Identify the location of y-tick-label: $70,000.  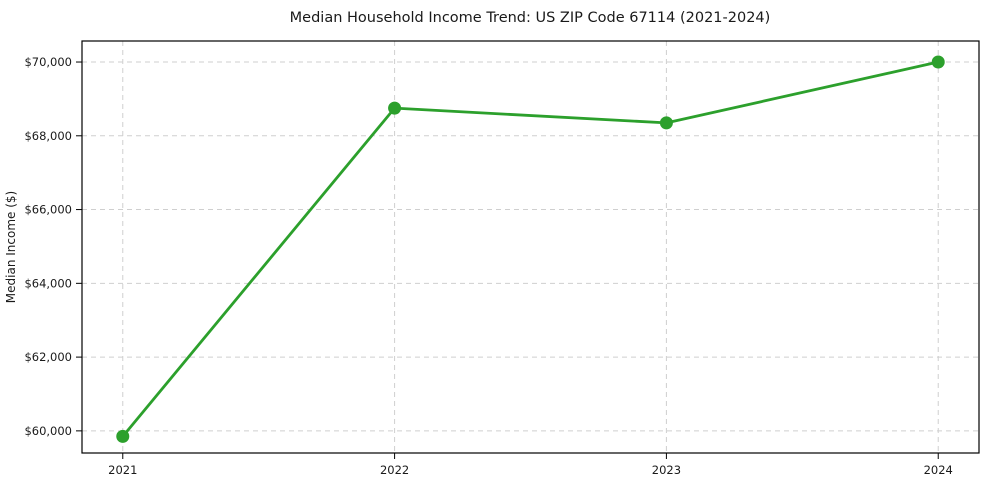
(48, 62).